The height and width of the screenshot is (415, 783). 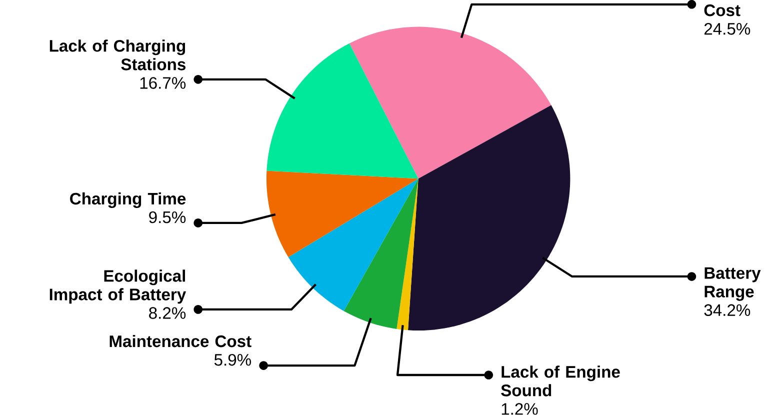 I want to click on data-label: 9.5%, so click(x=167, y=217).